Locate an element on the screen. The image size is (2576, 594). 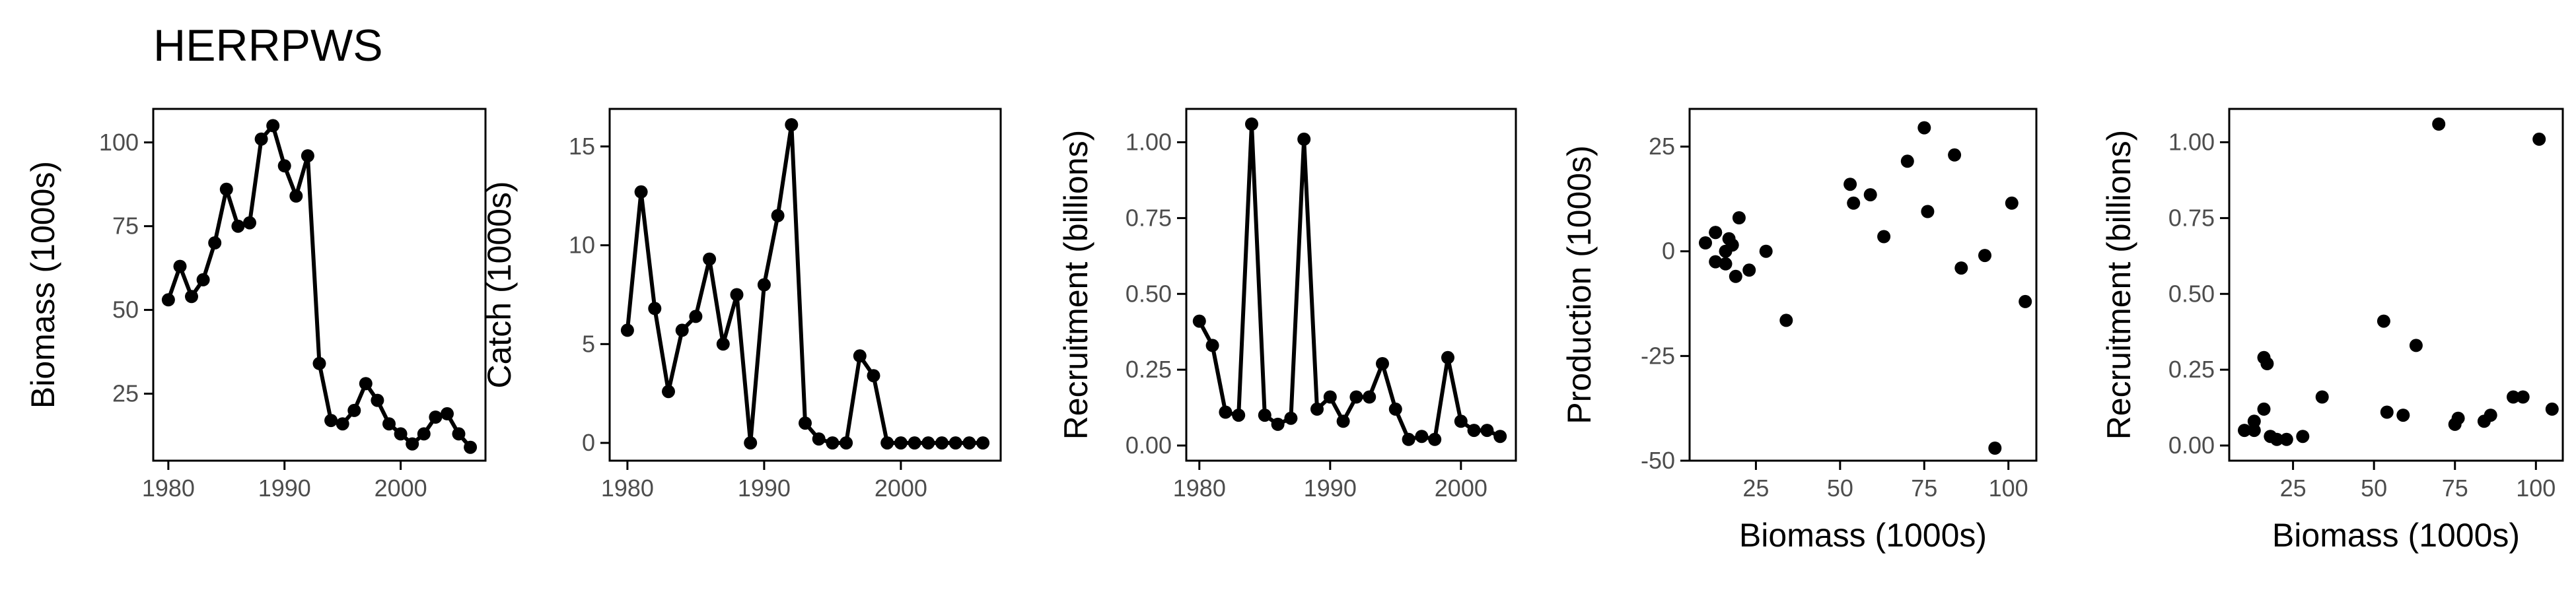
page-title: HERRPWS is located at coordinates (268, 45).